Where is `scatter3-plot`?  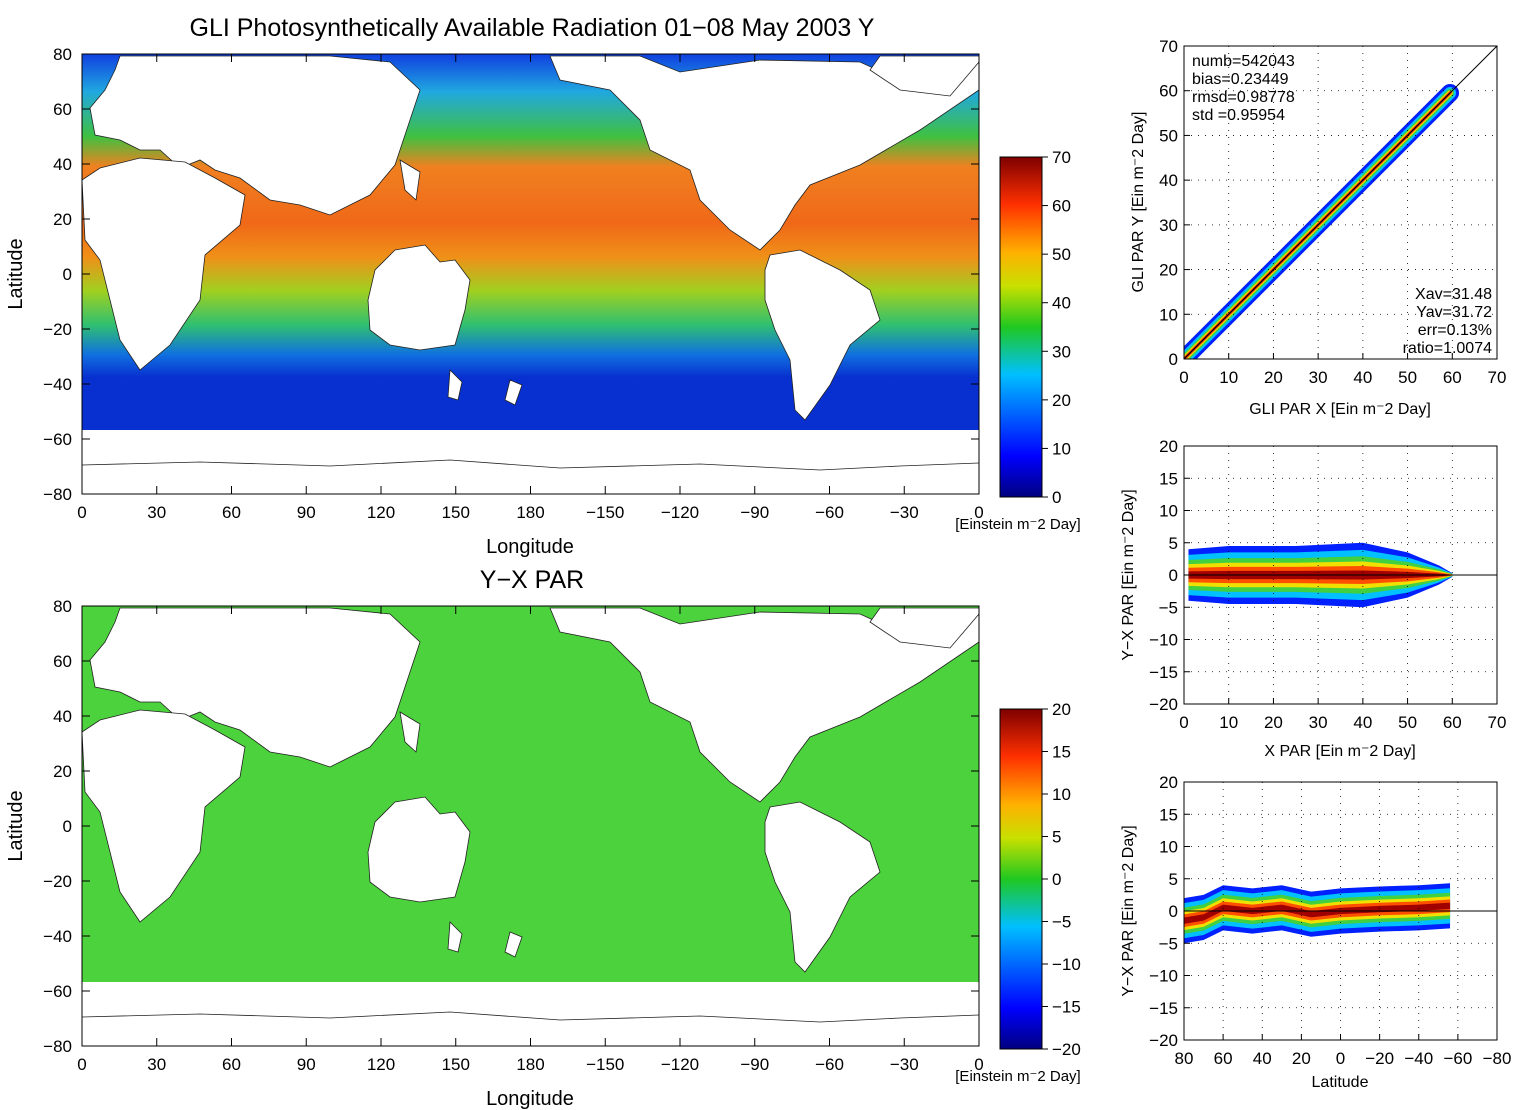 scatter3-plot is located at coordinates (1340, 913).